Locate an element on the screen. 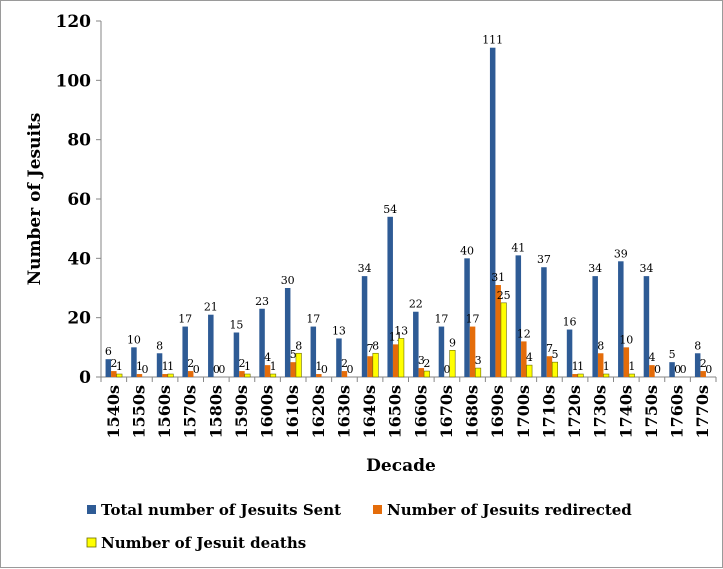 This screenshot has height=569, width=723. x-tick-label: 1560s is located at coordinates (164, 412).